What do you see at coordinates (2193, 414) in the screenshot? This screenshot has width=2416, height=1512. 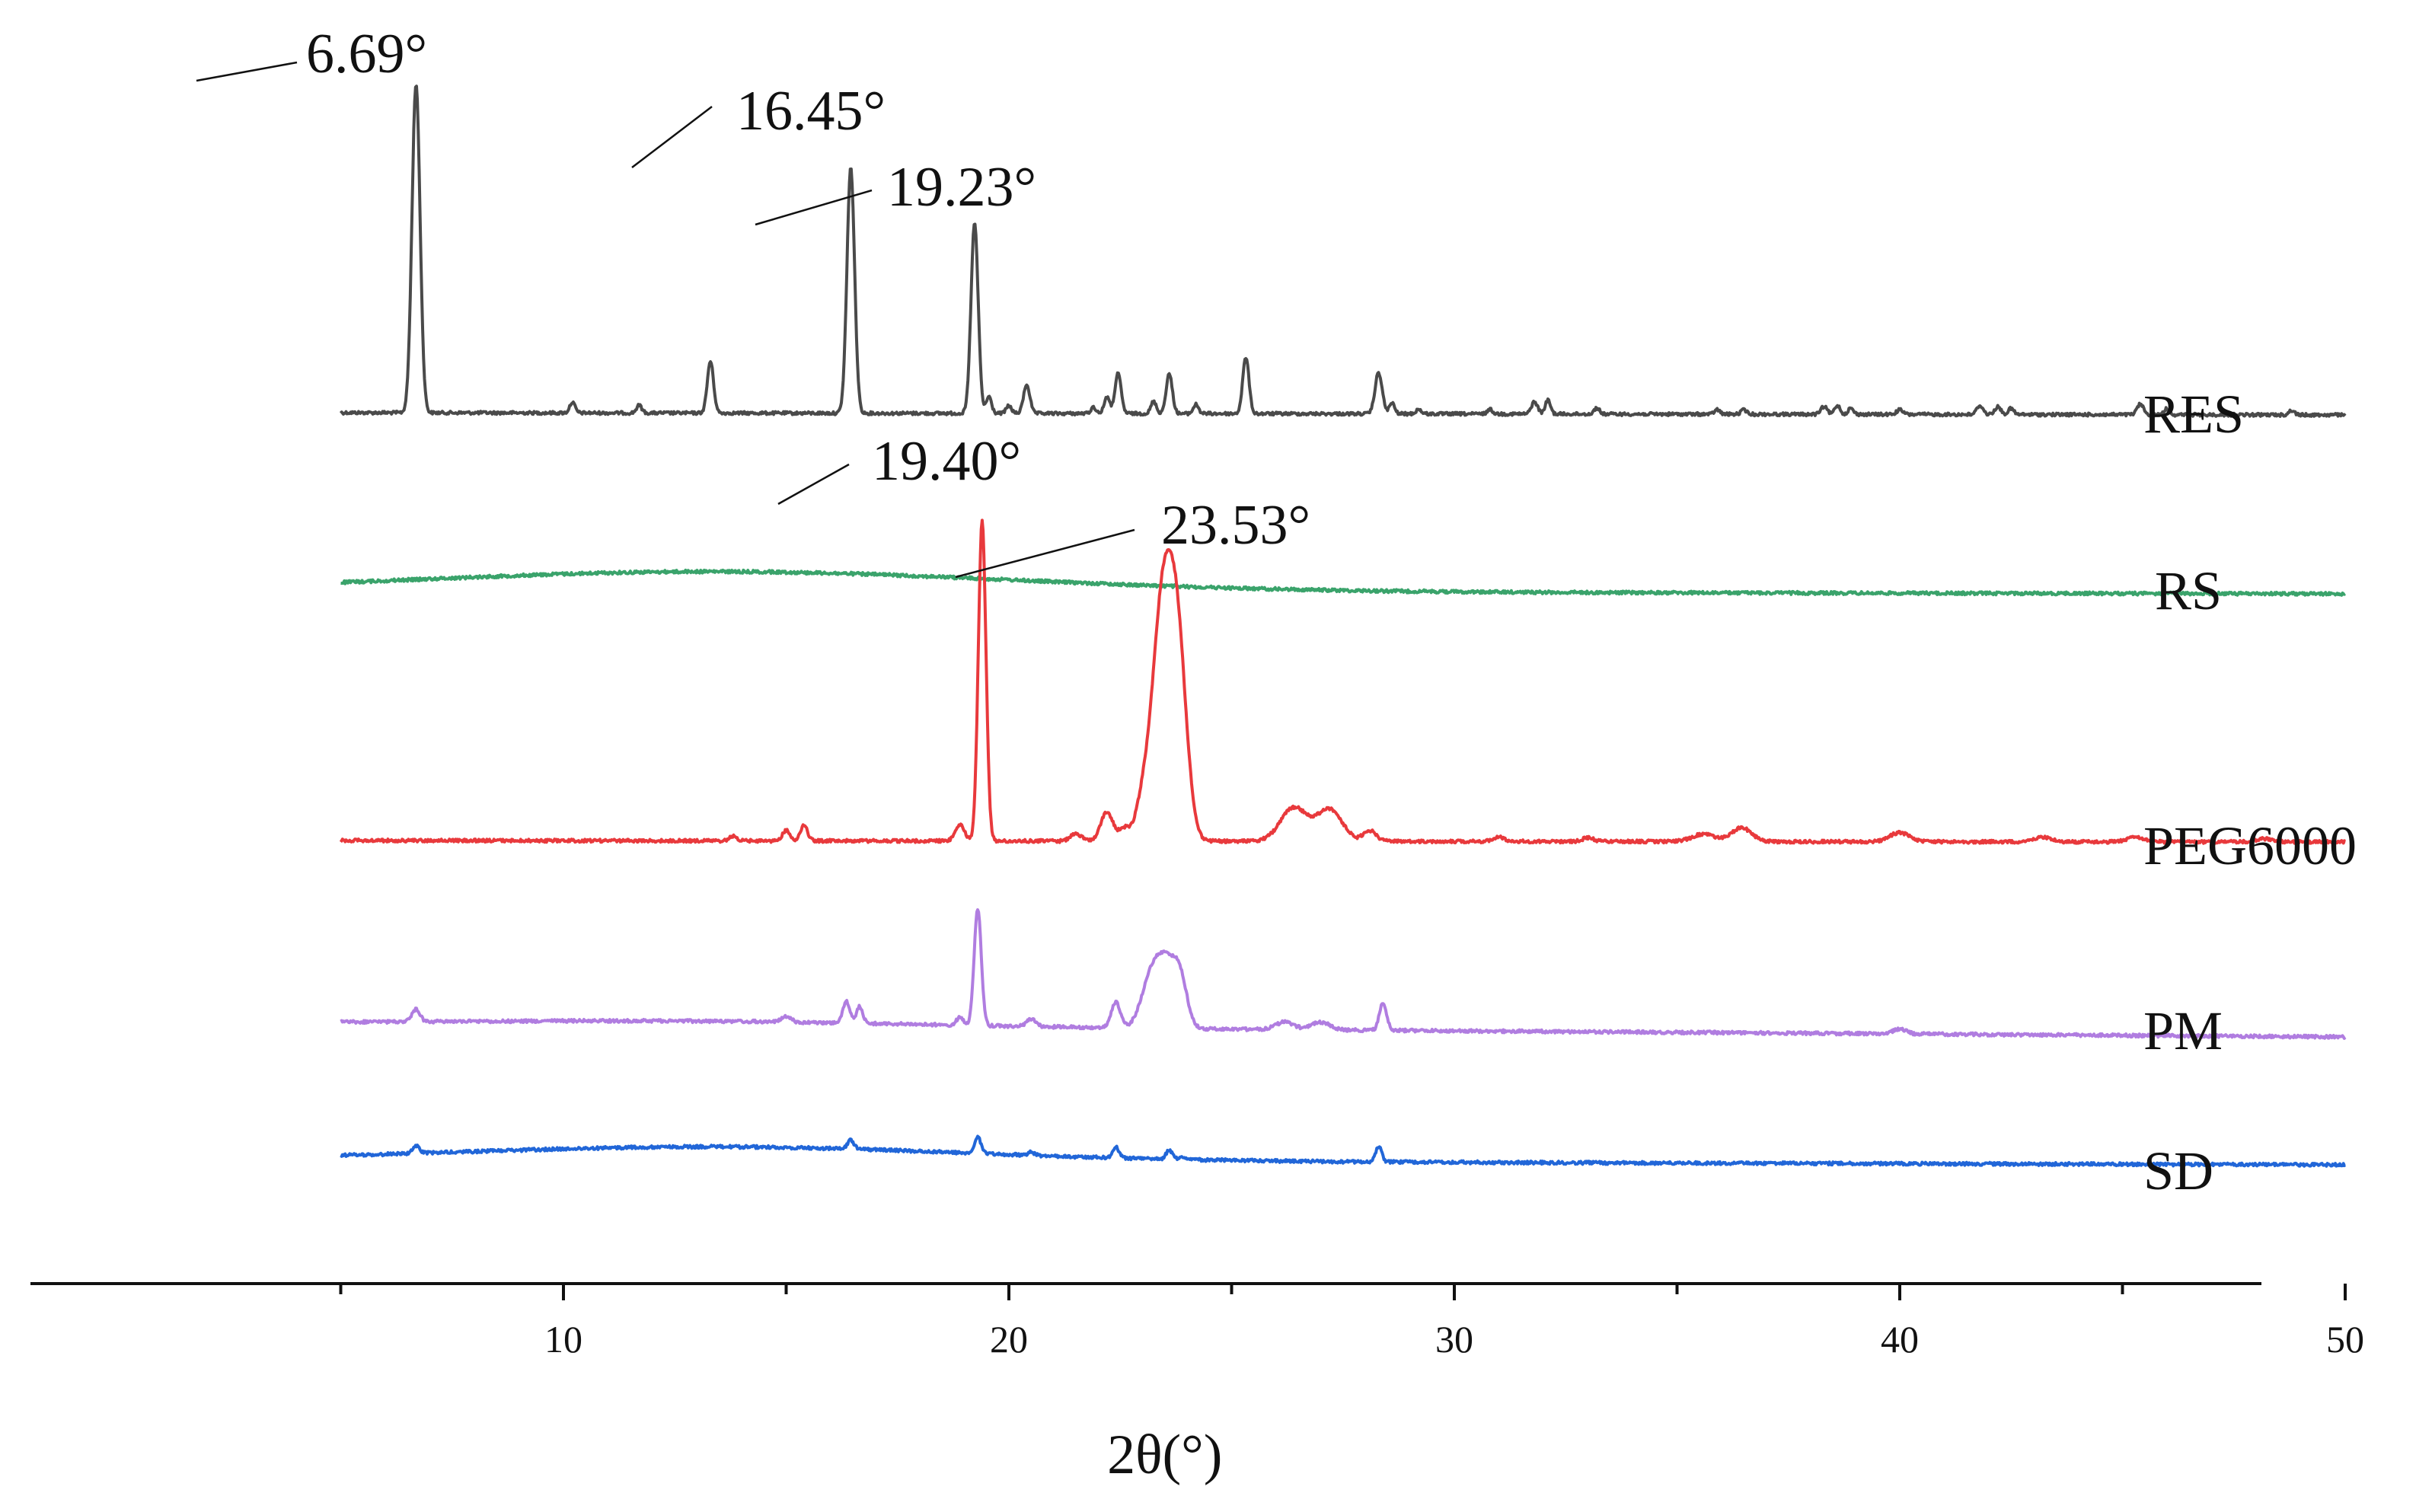 I see `series-label-res: RES` at bounding box center [2193, 414].